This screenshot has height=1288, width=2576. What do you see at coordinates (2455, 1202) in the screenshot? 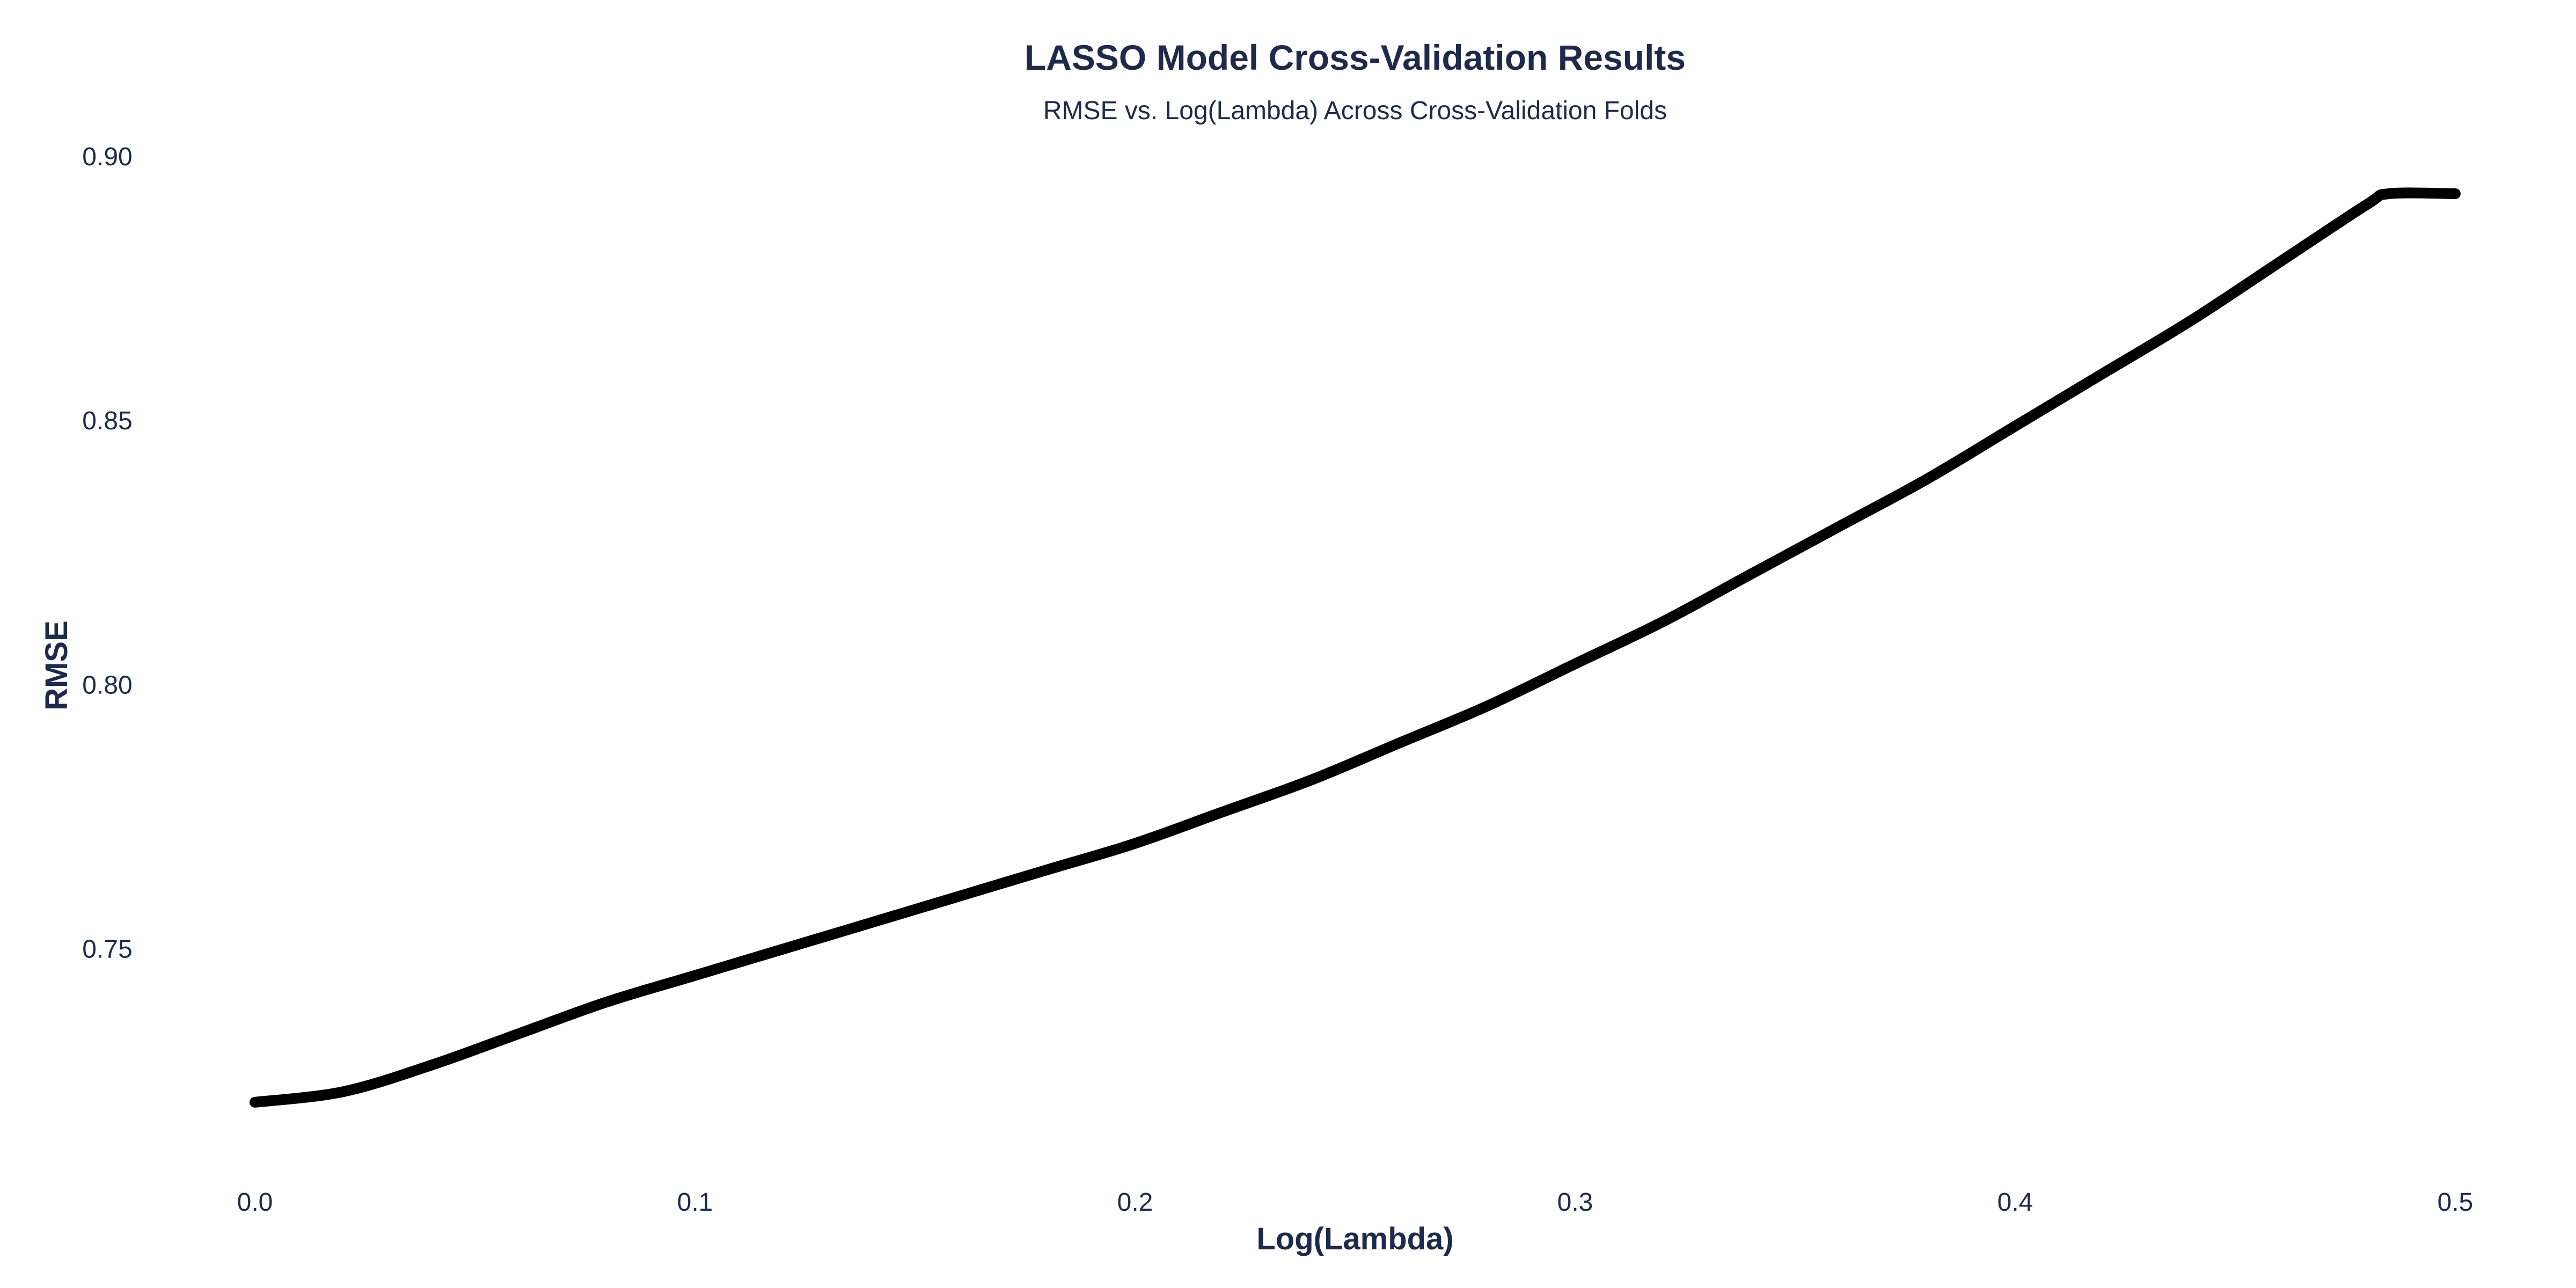
I see `x-tick-label: 0.5` at bounding box center [2455, 1202].